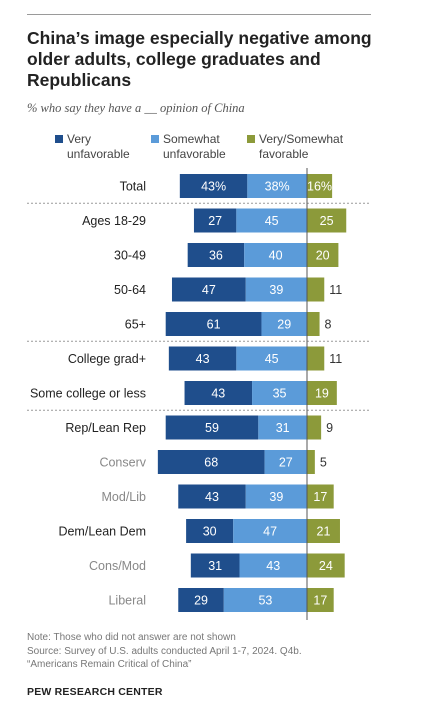 The width and height of the screenshot is (429, 728). Describe the element at coordinates (199, 14) in the screenshot. I see `top-rule` at that location.